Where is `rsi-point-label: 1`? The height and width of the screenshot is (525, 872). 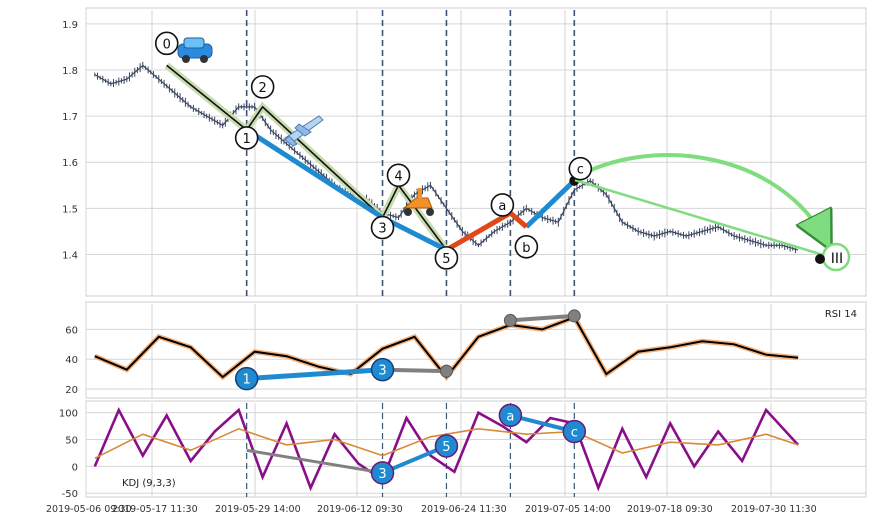 rsi-point-label: 1 is located at coordinates (247, 380).